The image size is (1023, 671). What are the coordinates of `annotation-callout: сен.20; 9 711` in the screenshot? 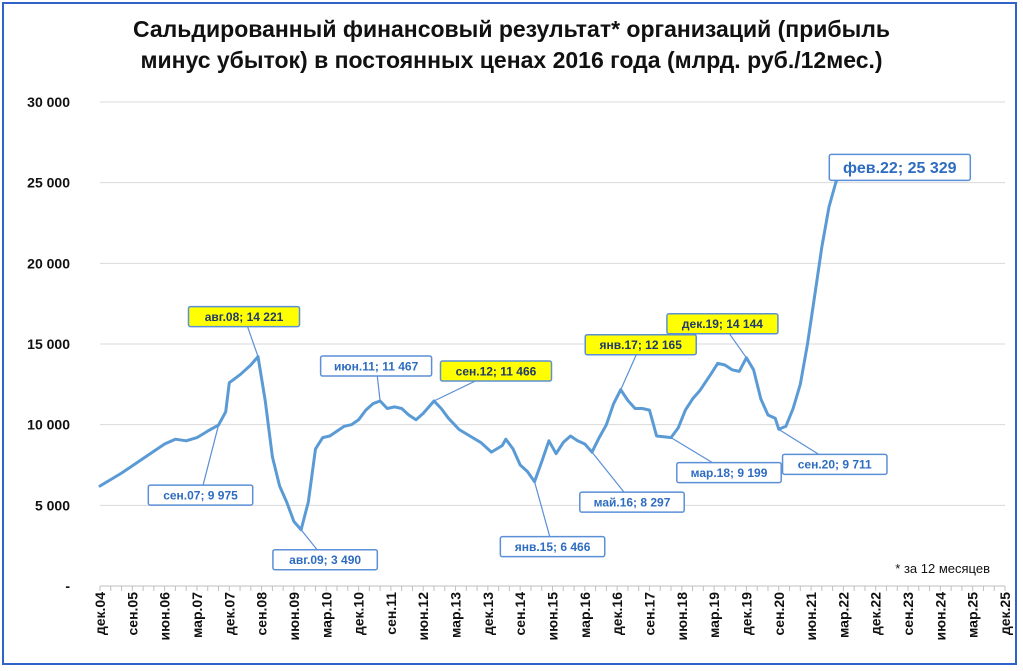 It's located at (833, 452).